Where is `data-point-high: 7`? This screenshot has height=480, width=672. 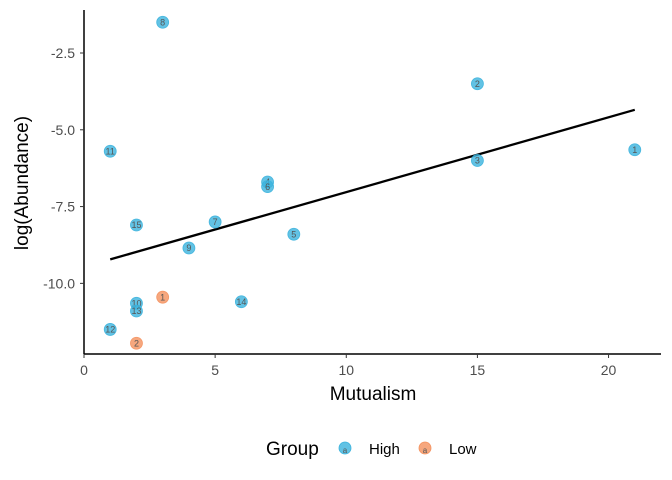
data-point-high: 7 is located at coordinates (215, 222).